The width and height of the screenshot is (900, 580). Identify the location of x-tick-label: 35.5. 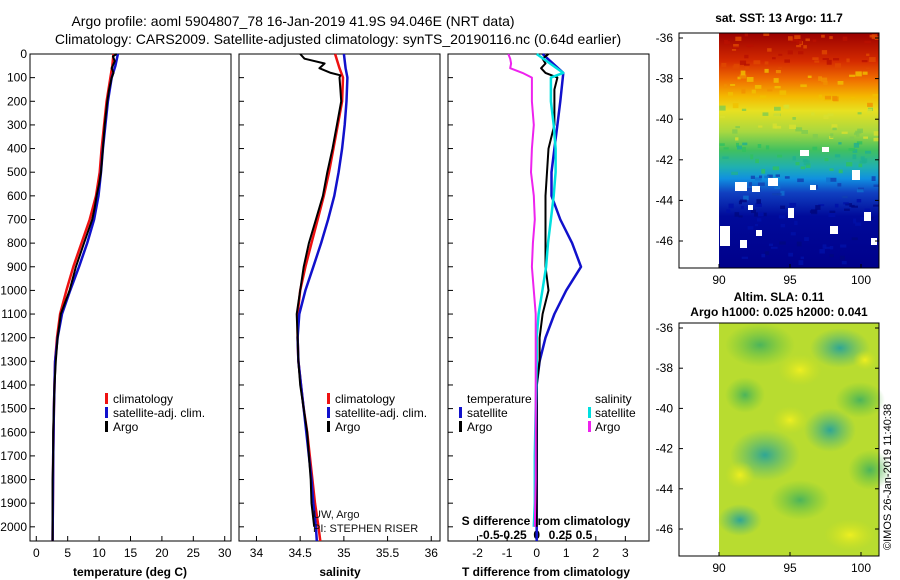
(388, 553).